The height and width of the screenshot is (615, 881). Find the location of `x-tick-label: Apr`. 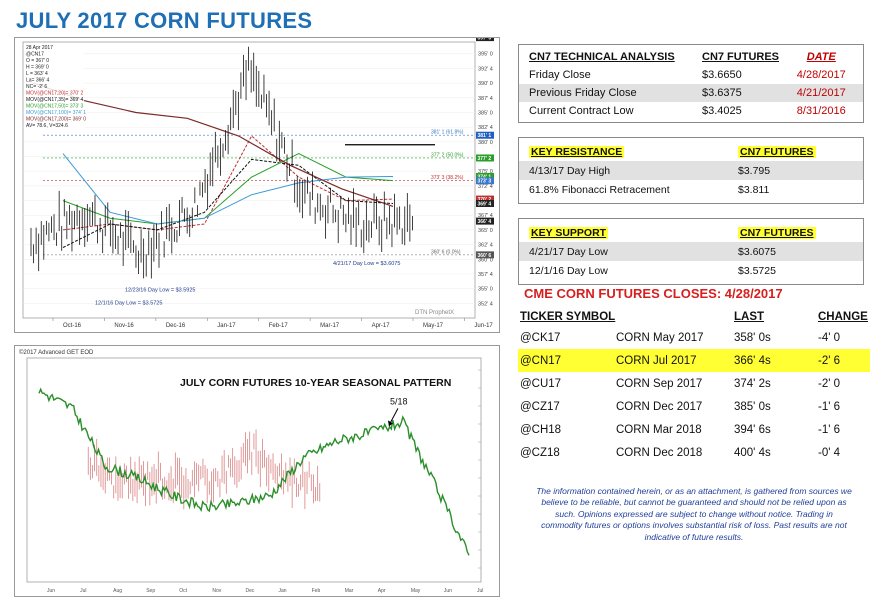

x-tick-label: Apr is located at coordinates (382, 591).